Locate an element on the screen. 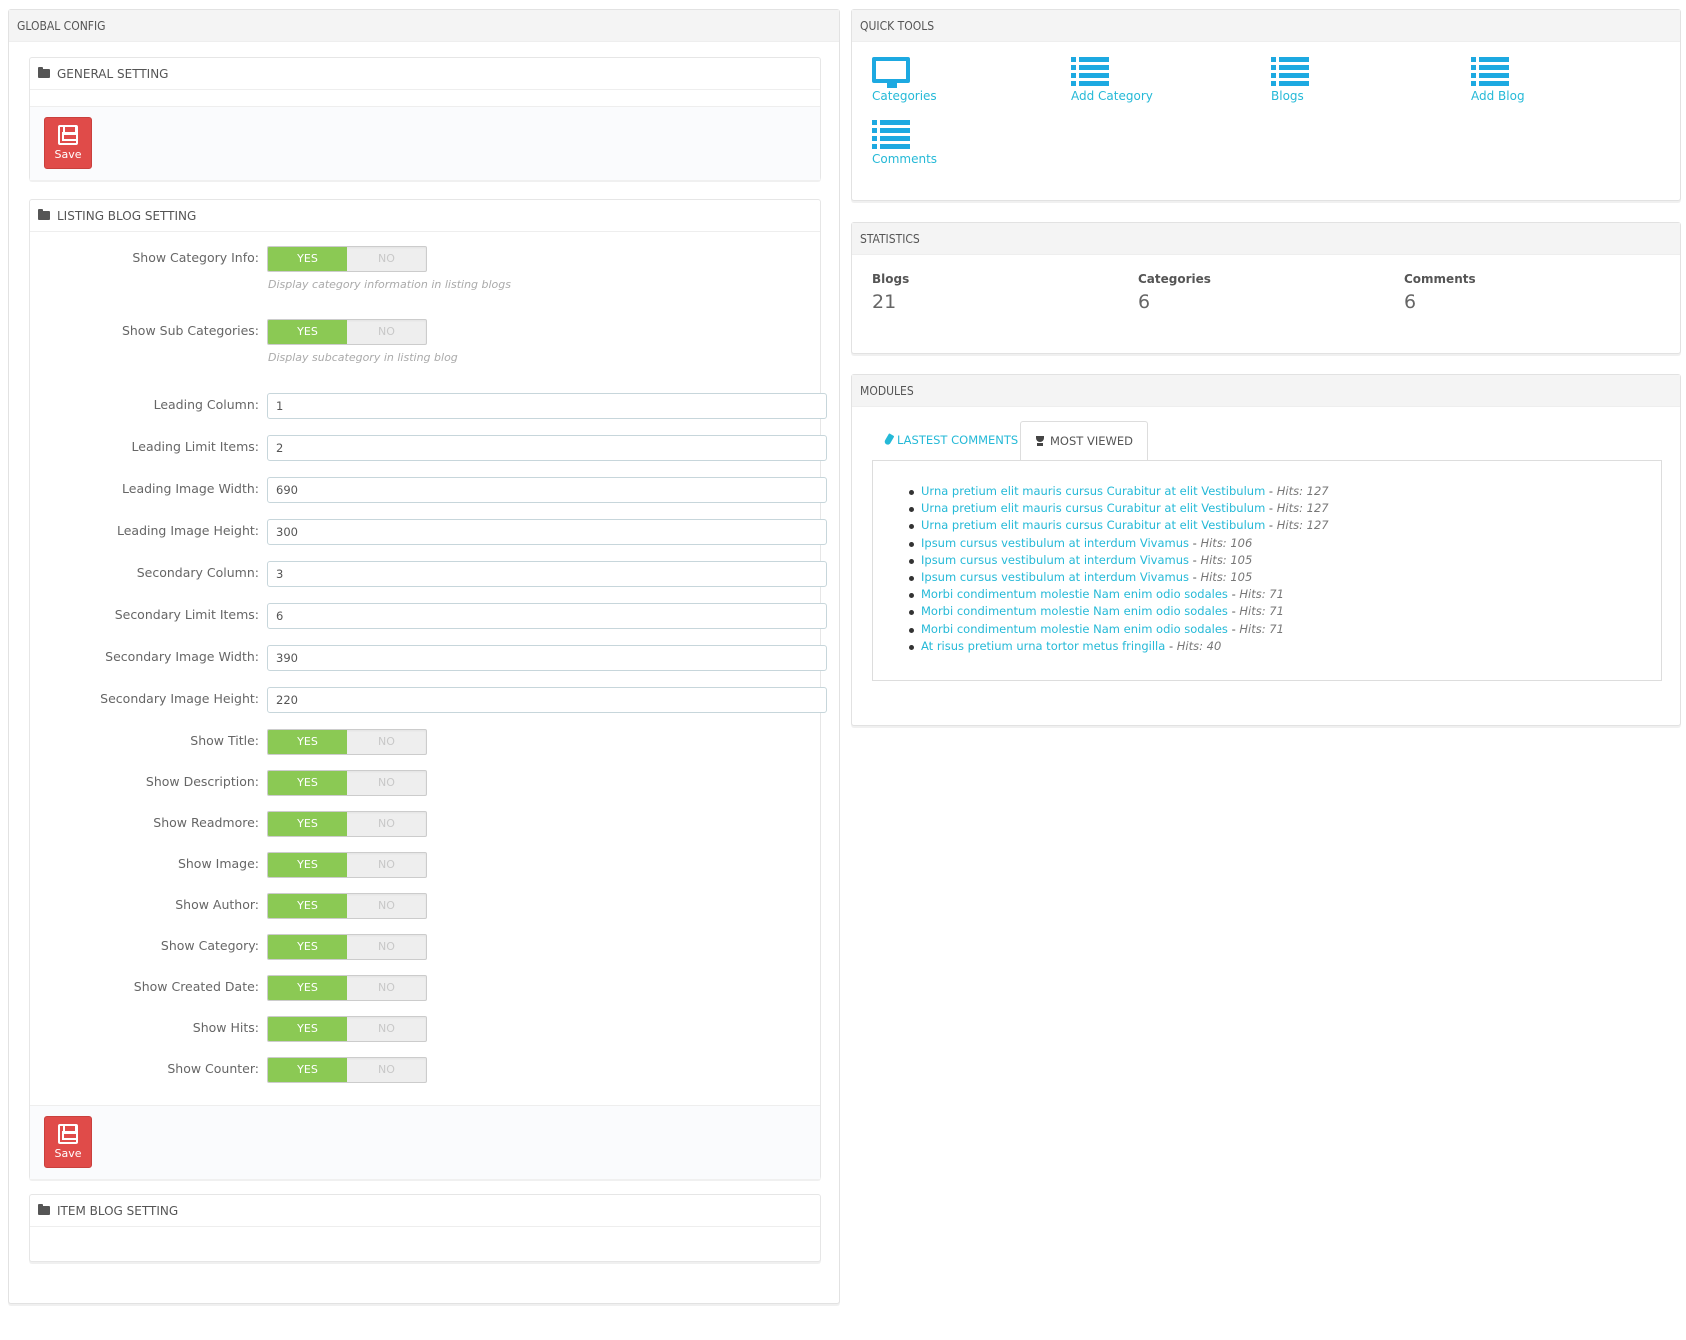 The image size is (1686, 1340). form-label: Leading Image Width: is located at coordinates (190, 488).